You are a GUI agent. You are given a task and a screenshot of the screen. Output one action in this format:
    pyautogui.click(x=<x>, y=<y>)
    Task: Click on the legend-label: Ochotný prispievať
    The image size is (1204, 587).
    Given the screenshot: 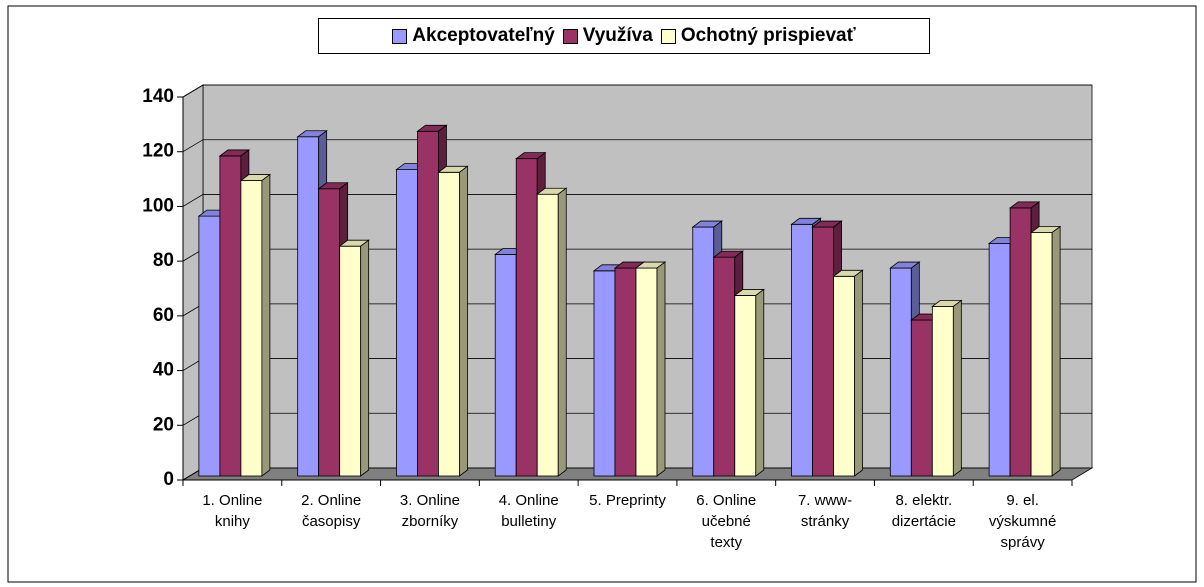 What is the action you would take?
    pyautogui.click(x=768, y=35)
    